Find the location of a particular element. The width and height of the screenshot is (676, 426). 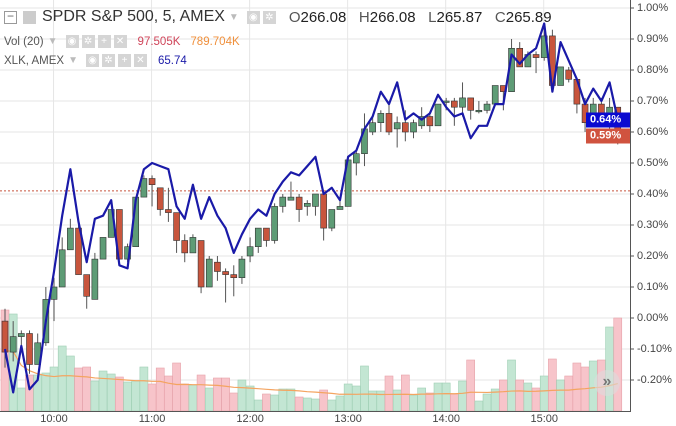

price-axis-label: -0.20% is located at coordinates (654, 380).